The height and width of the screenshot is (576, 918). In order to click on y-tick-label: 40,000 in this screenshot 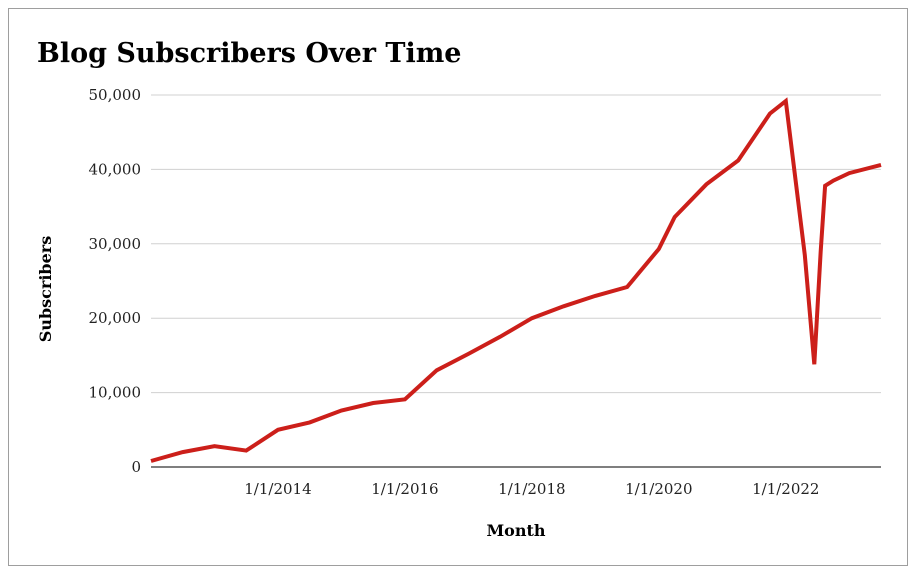, I will do `click(115, 169)`.